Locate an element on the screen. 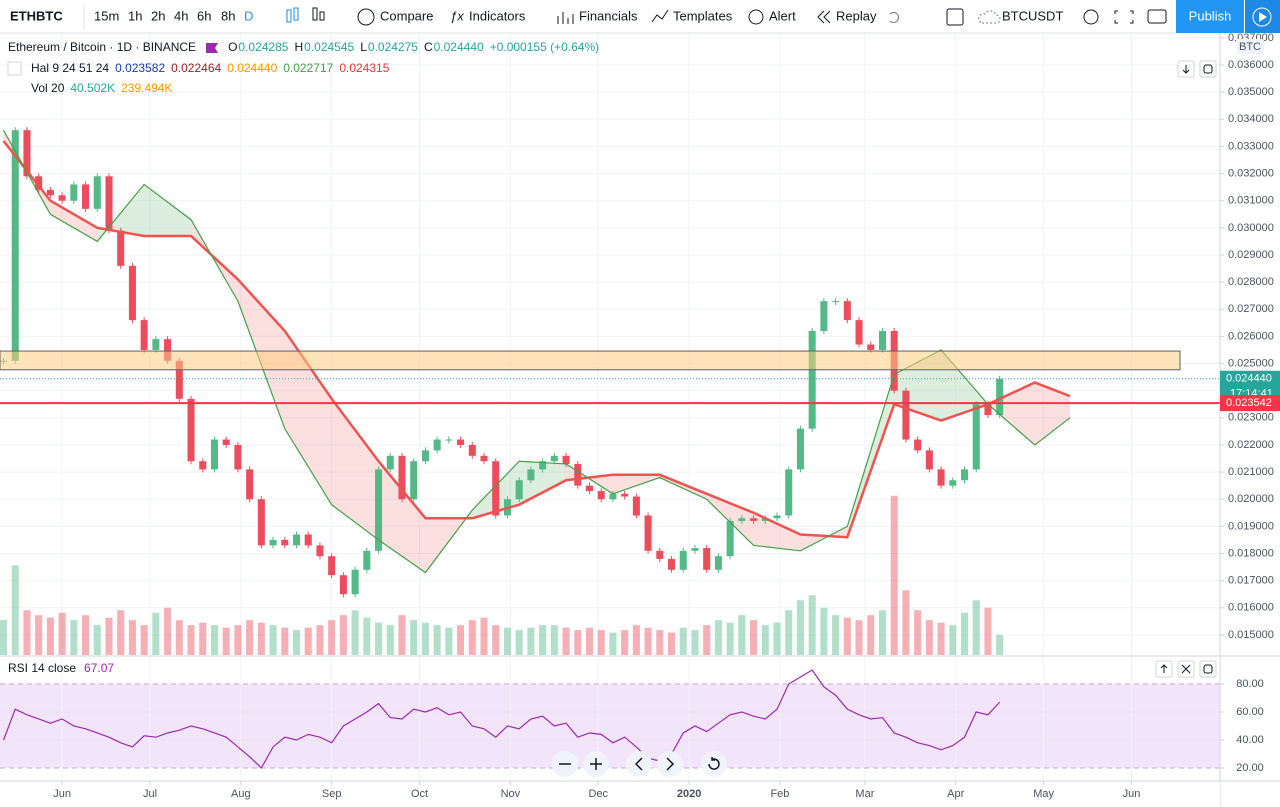 This screenshot has width=1280, height=807. scroll-left is located at coordinates (639, 764).